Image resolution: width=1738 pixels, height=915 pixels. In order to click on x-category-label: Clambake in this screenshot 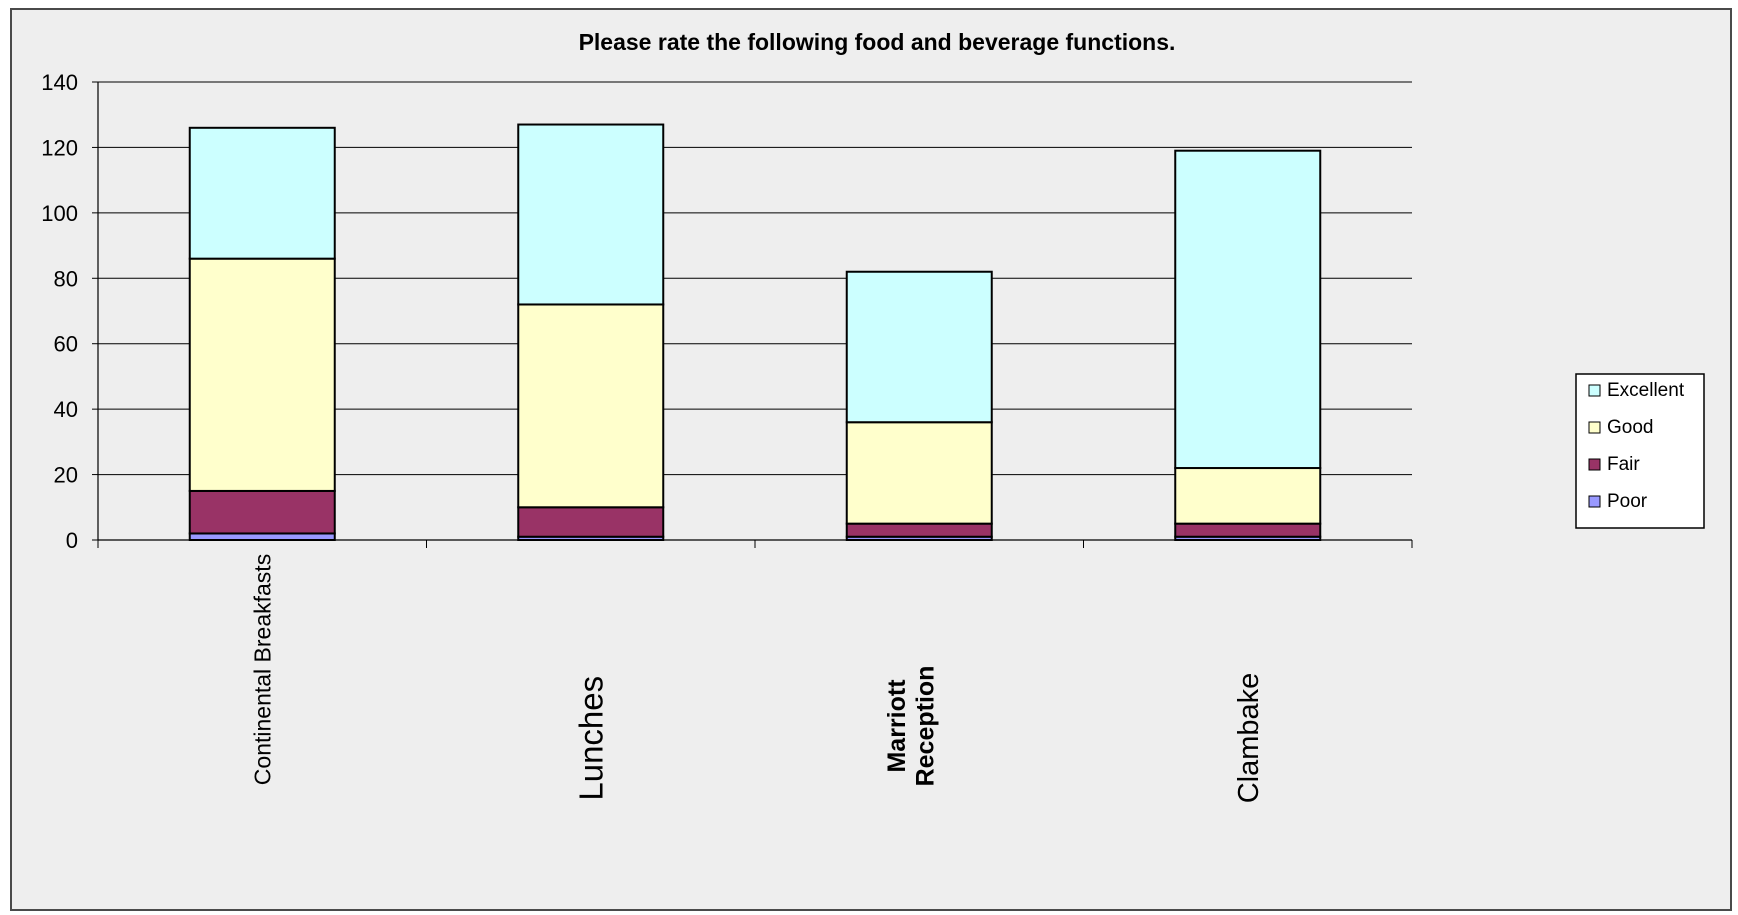, I will do `click(1249, 738)`.